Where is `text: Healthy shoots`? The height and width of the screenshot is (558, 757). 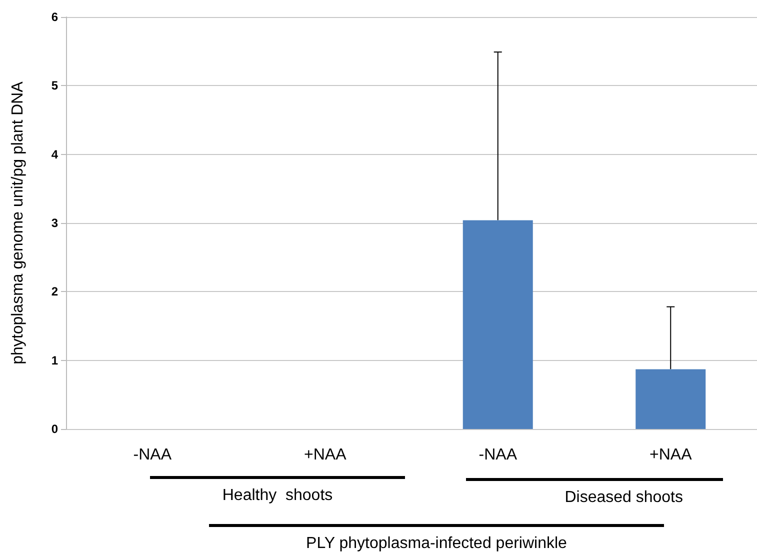
text: Healthy shoots is located at coordinates (277, 490).